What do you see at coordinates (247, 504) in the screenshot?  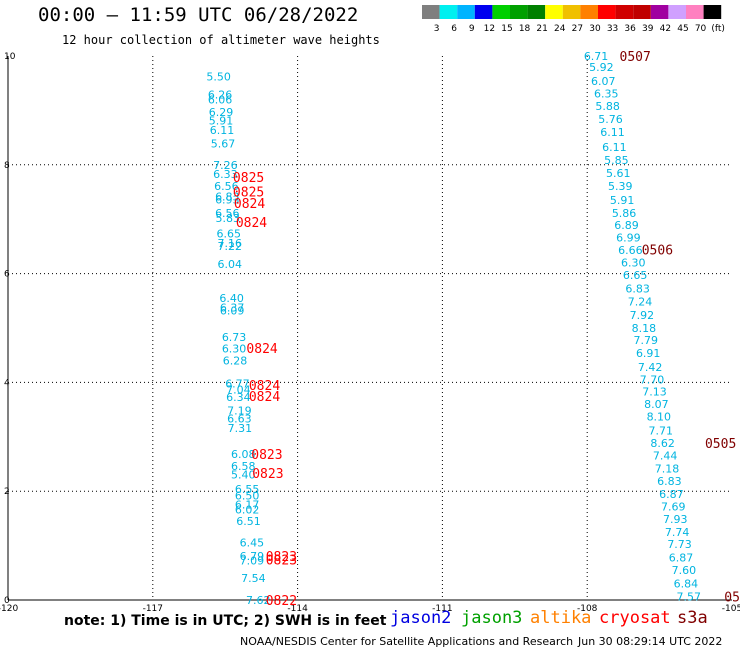 I see `wave-height-label: 6.17` at bounding box center [247, 504].